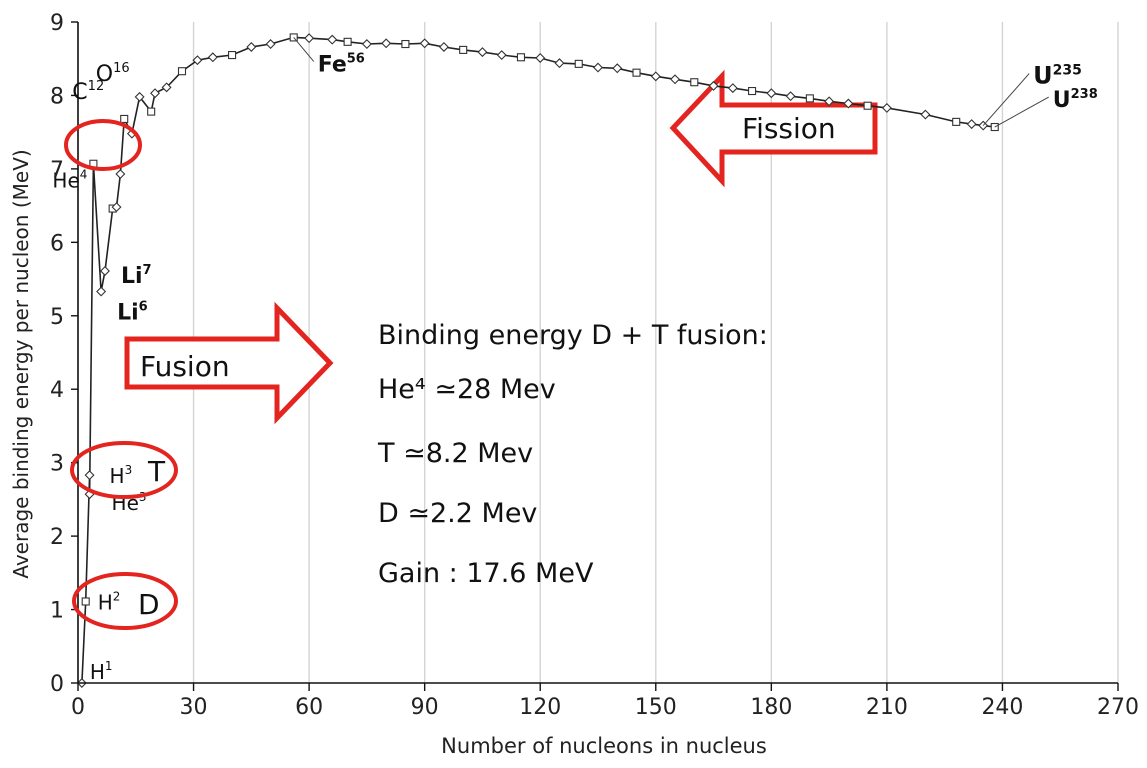  What do you see at coordinates (57, 96) in the screenshot?
I see `y-tick-label: 8` at bounding box center [57, 96].